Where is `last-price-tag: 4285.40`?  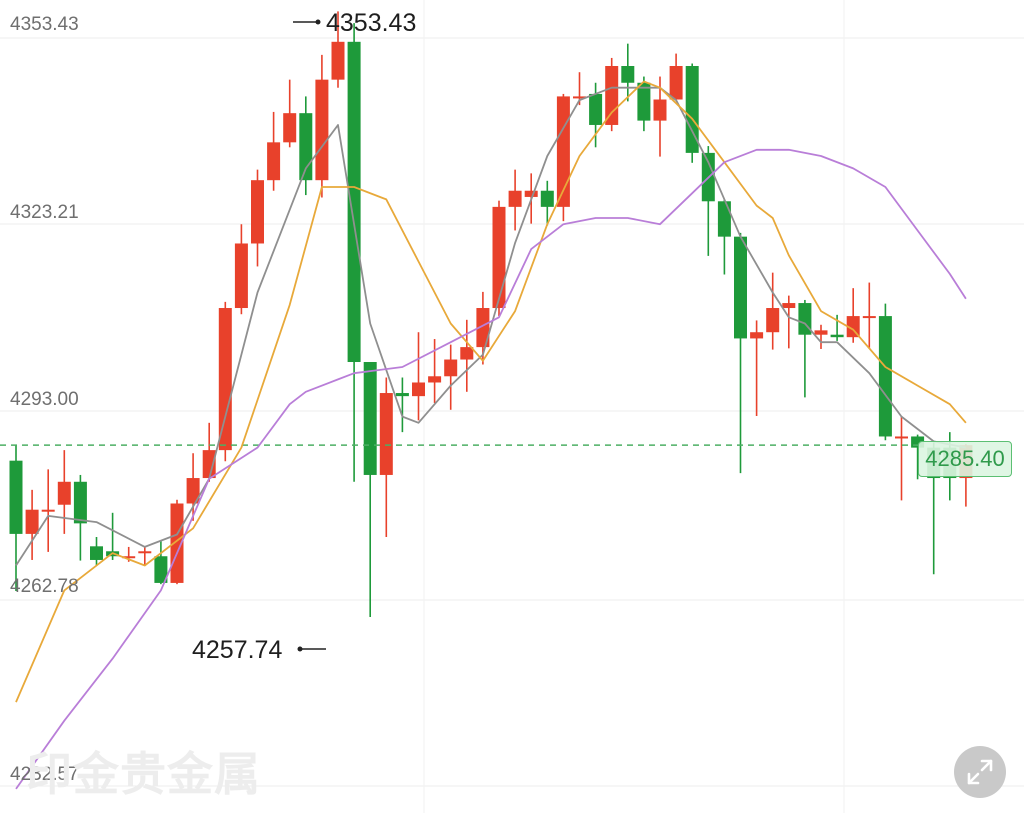
last-price-tag: 4285.40 is located at coordinates (965, 459).